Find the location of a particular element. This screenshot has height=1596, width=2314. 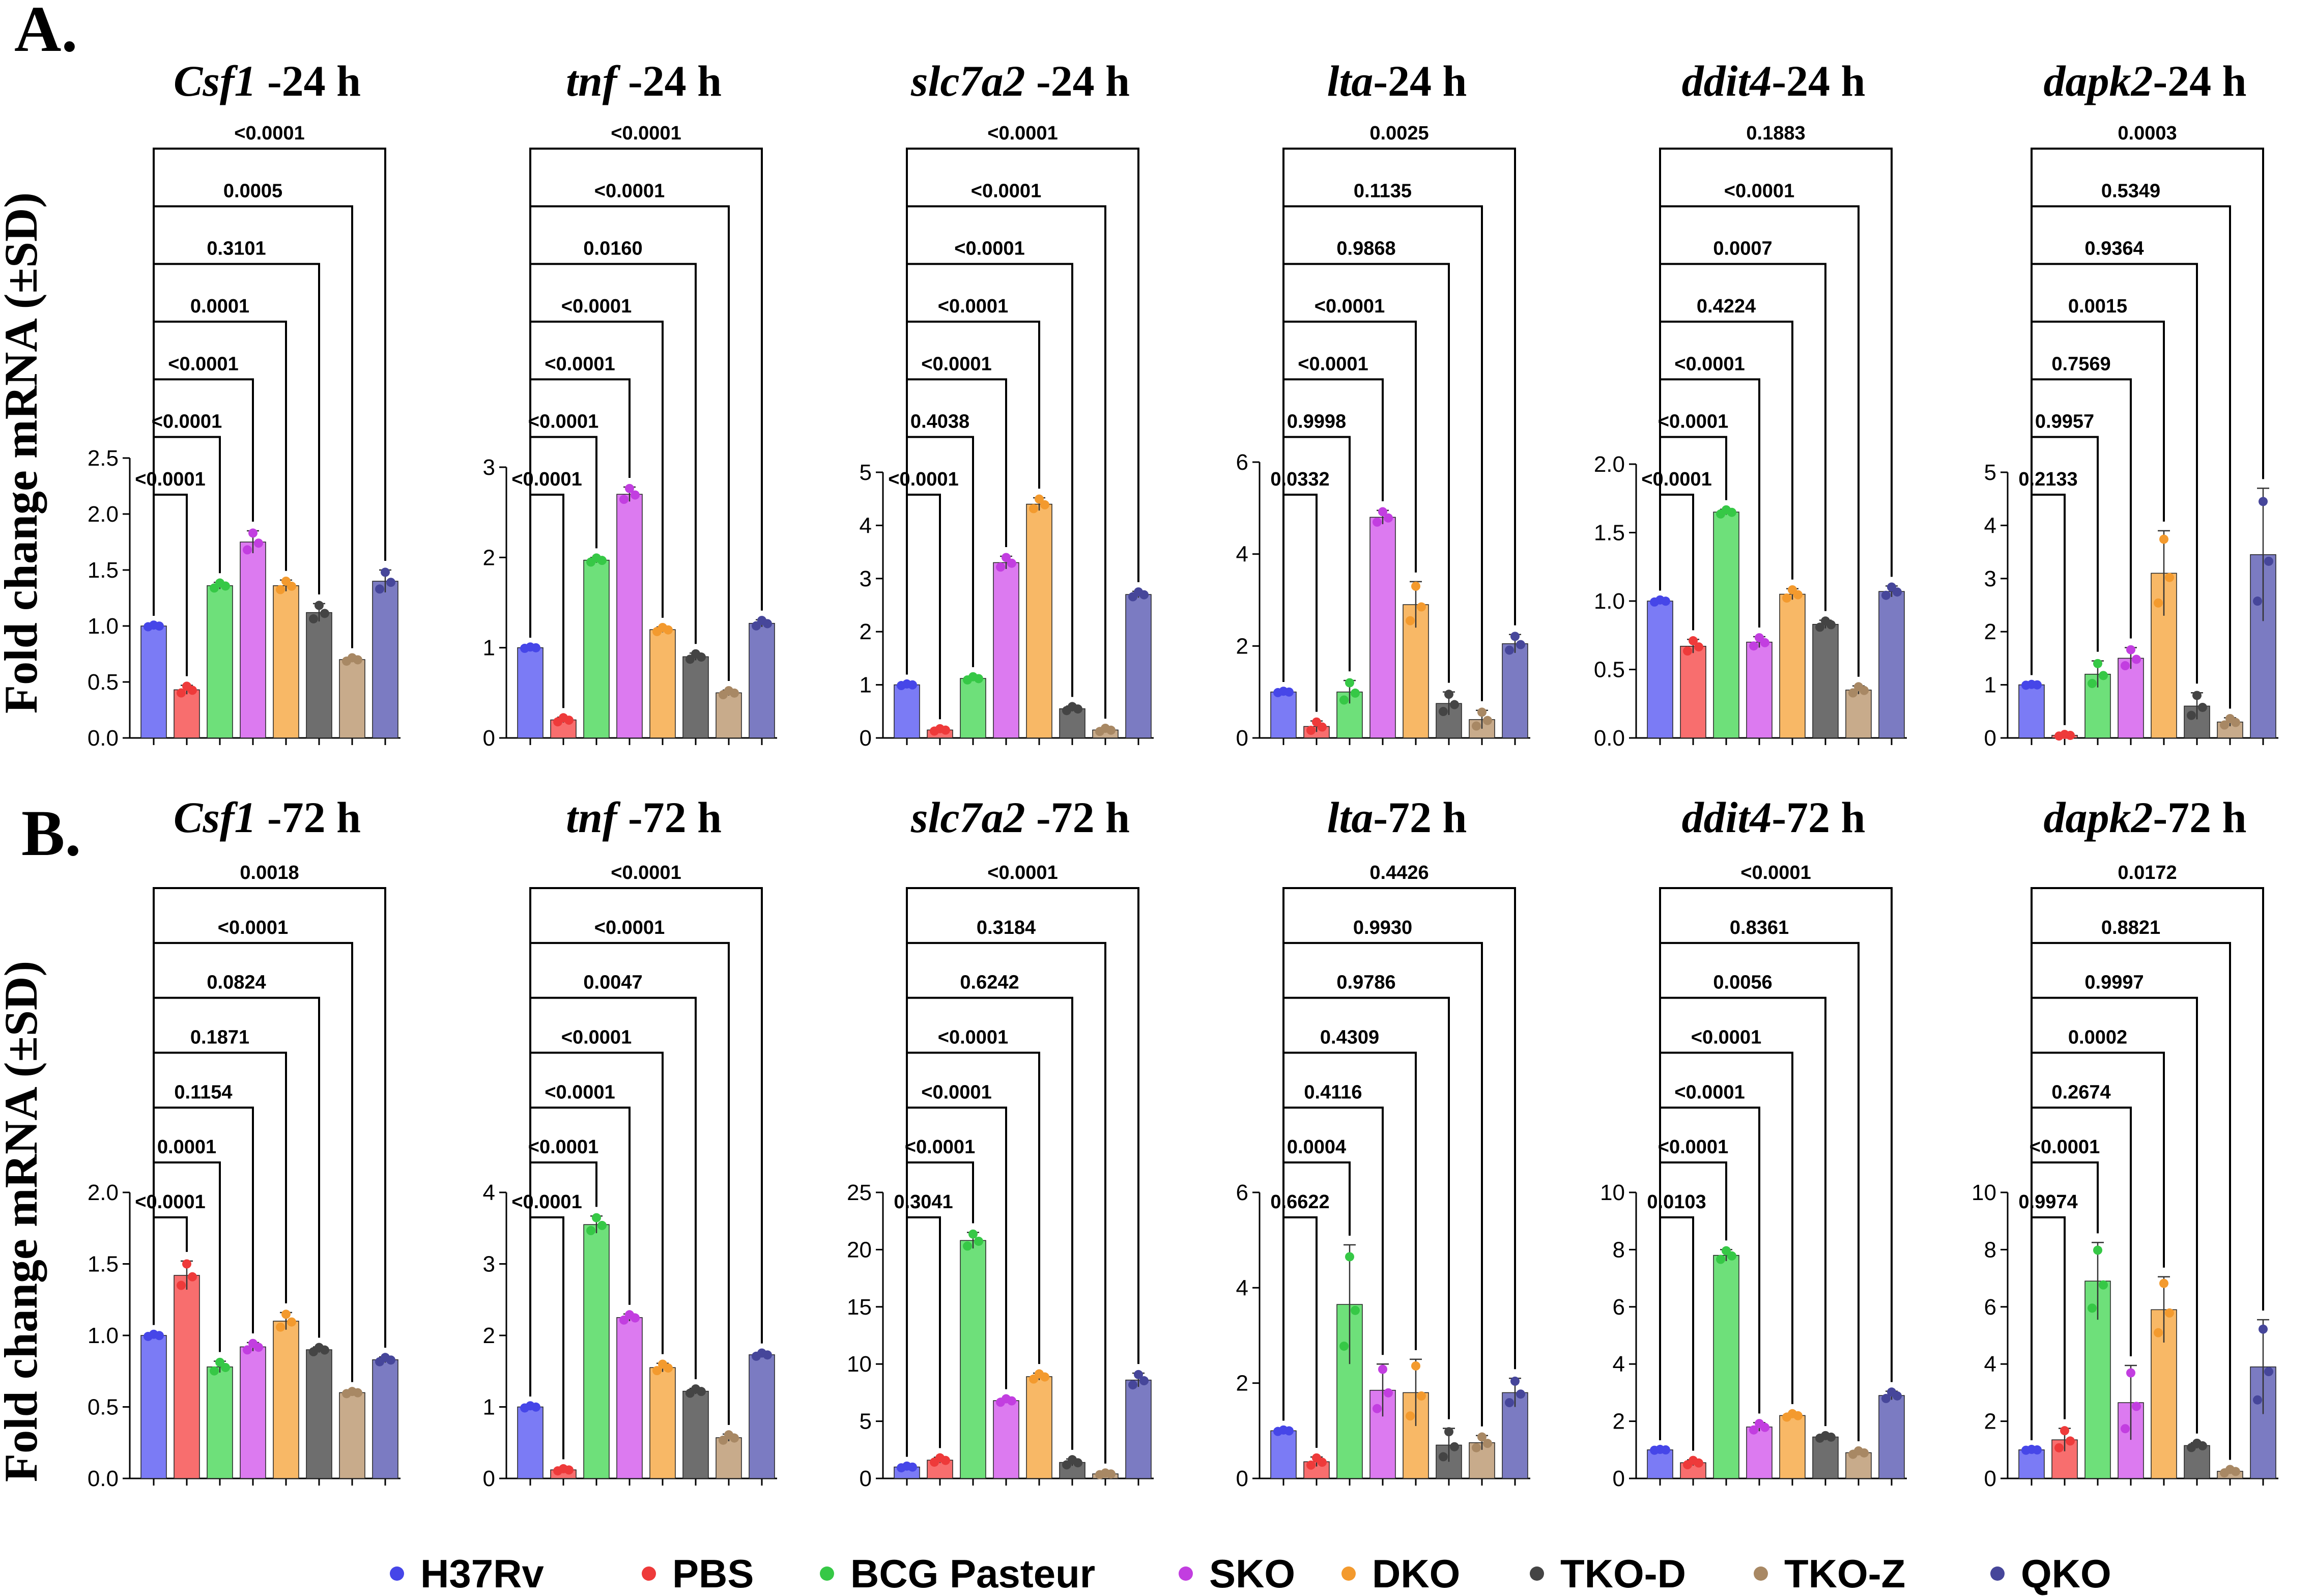

bar-h37rv is located at coordinates (153, 1407).